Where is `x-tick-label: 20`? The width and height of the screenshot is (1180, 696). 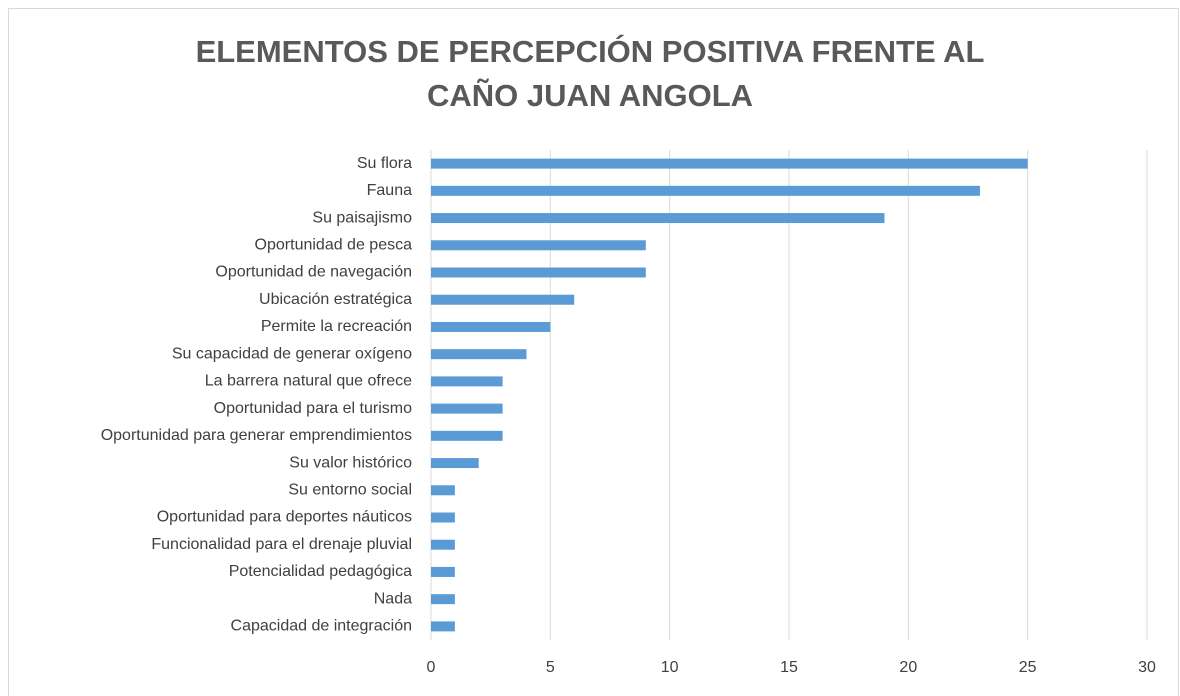 x-tick-label: 20 is located at coordinates (908, 667).